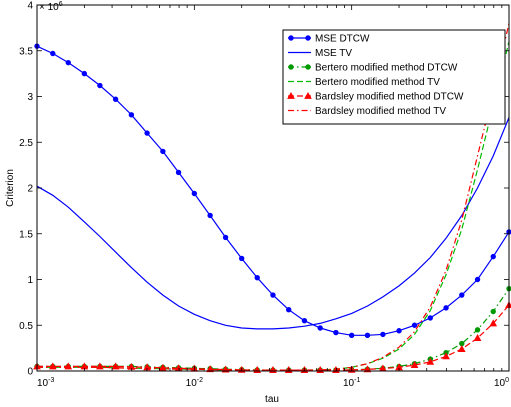 The width and height of the screenshot is (511, 407). I want to click on legend-entry: Bertero modified method TV, so click(364, 82).